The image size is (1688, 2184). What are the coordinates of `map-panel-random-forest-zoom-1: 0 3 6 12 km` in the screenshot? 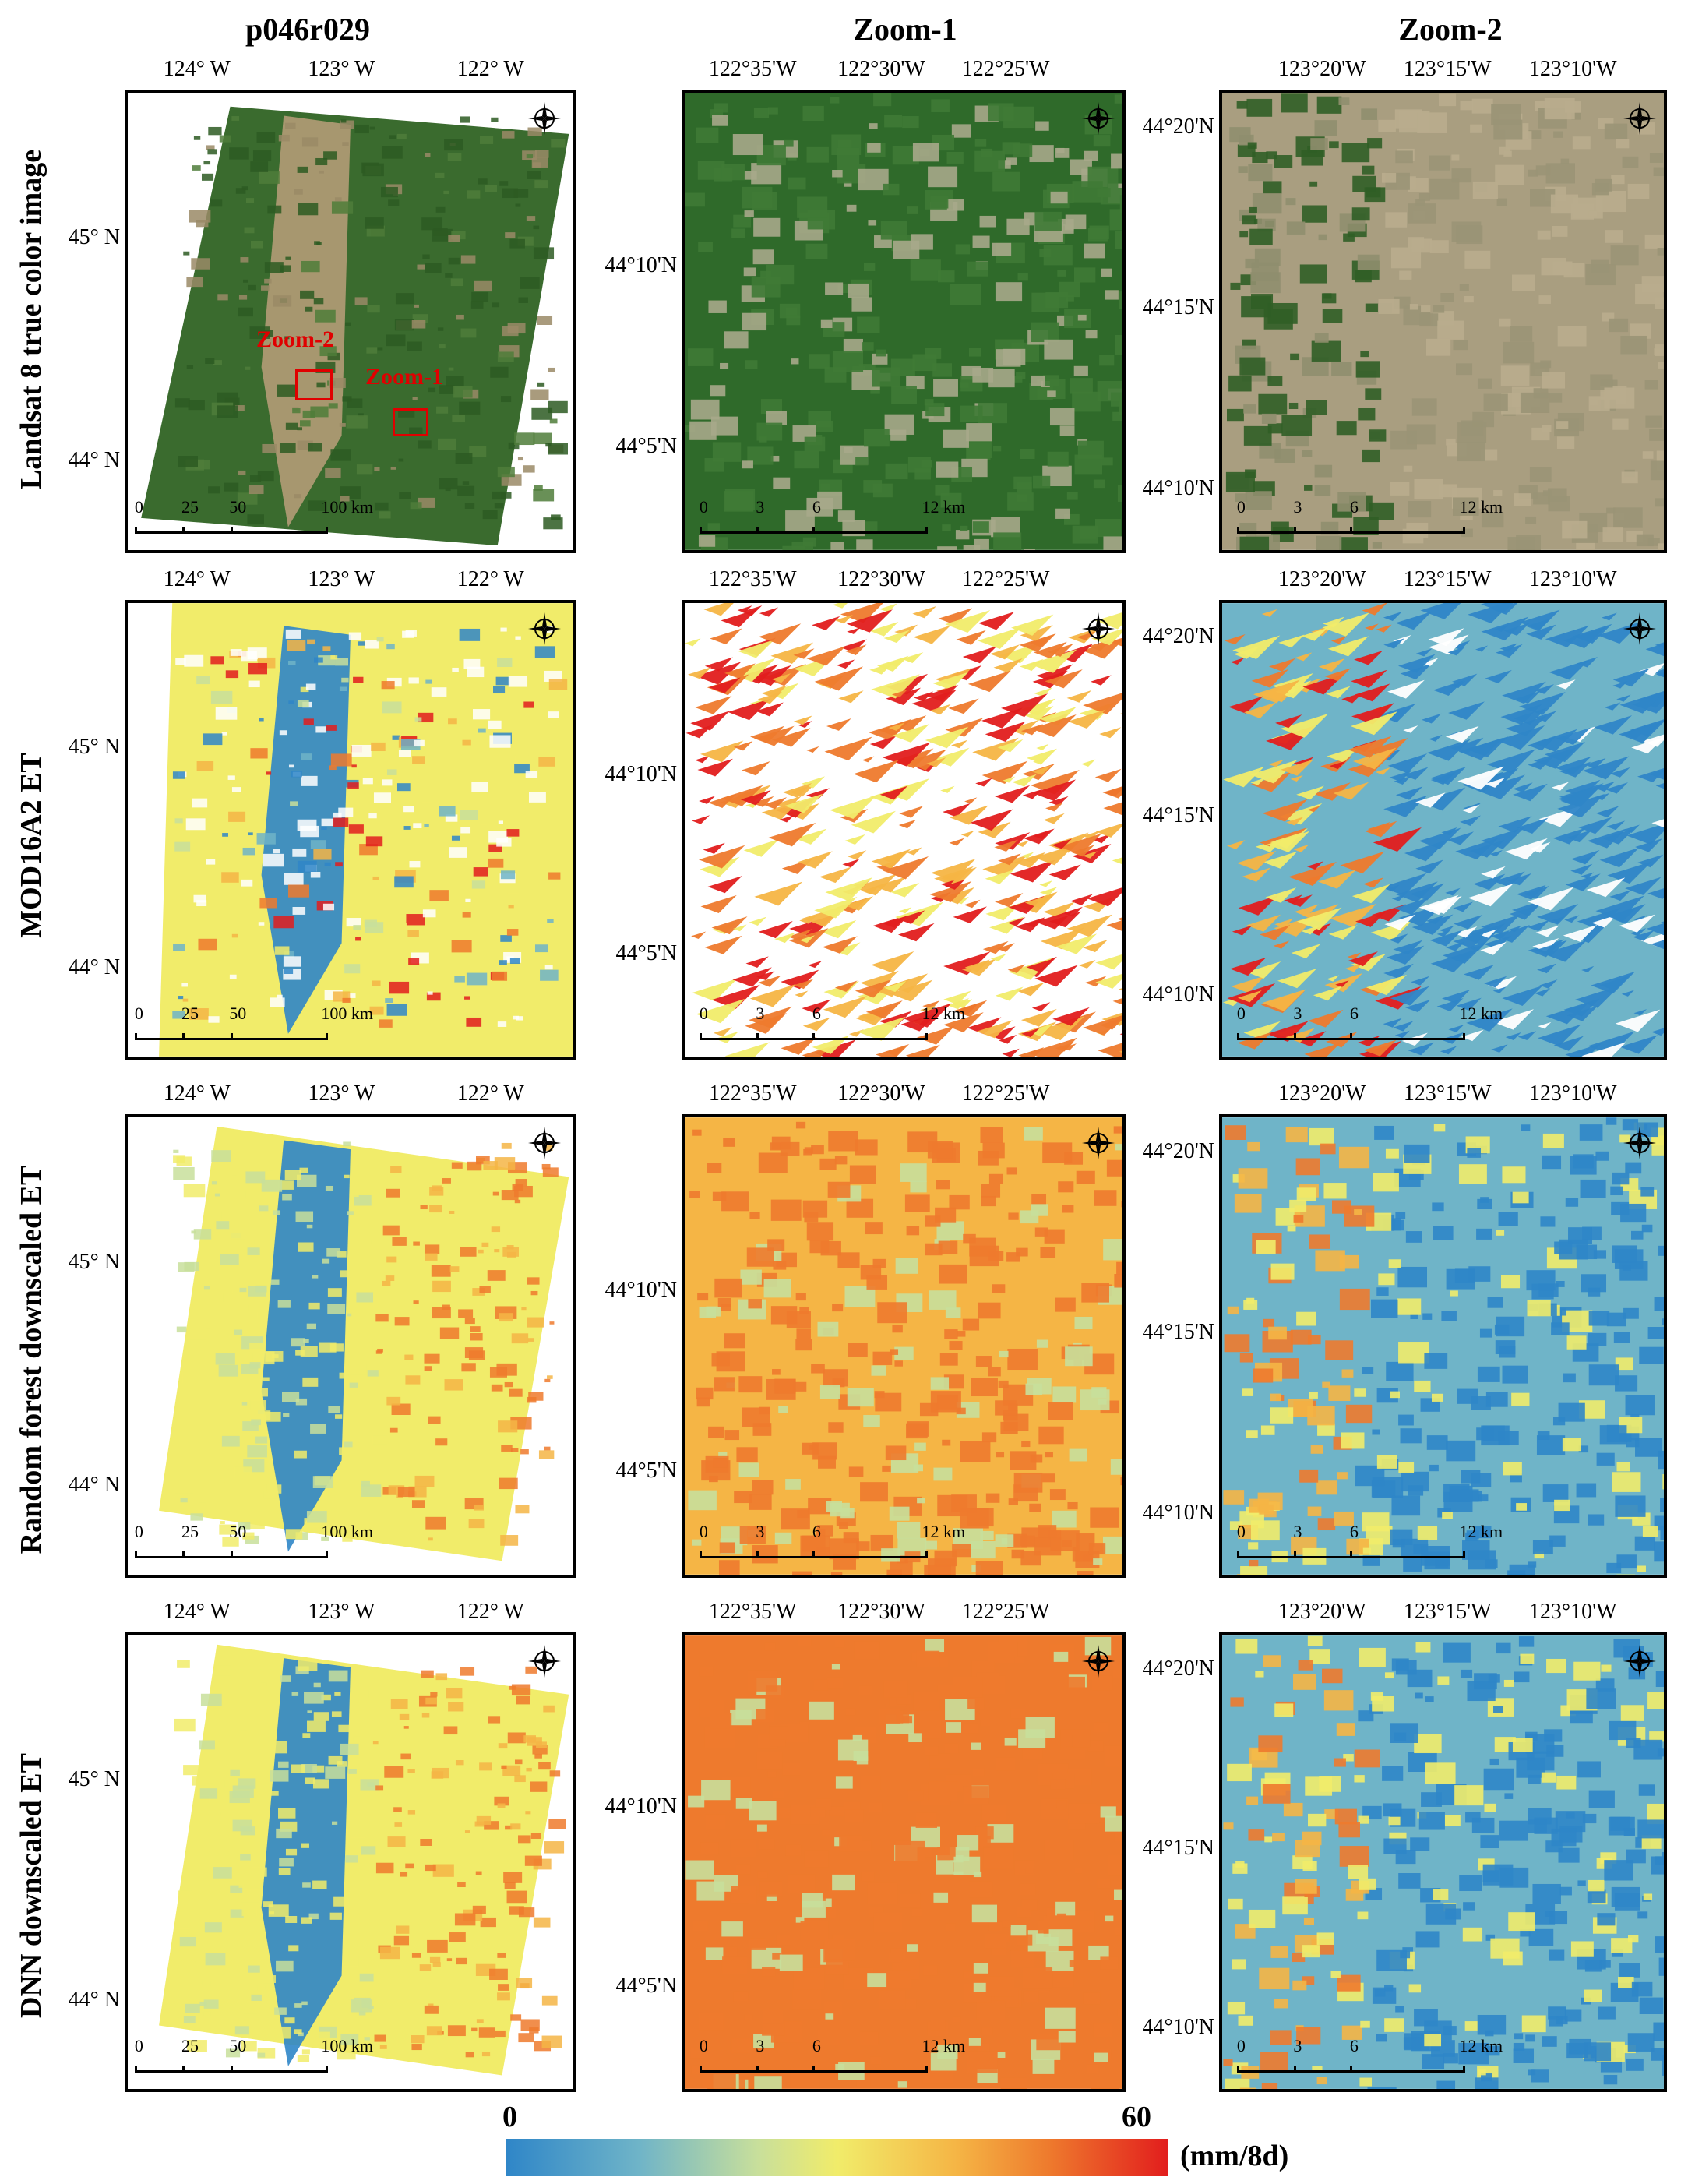 It's located at (904, 1346).